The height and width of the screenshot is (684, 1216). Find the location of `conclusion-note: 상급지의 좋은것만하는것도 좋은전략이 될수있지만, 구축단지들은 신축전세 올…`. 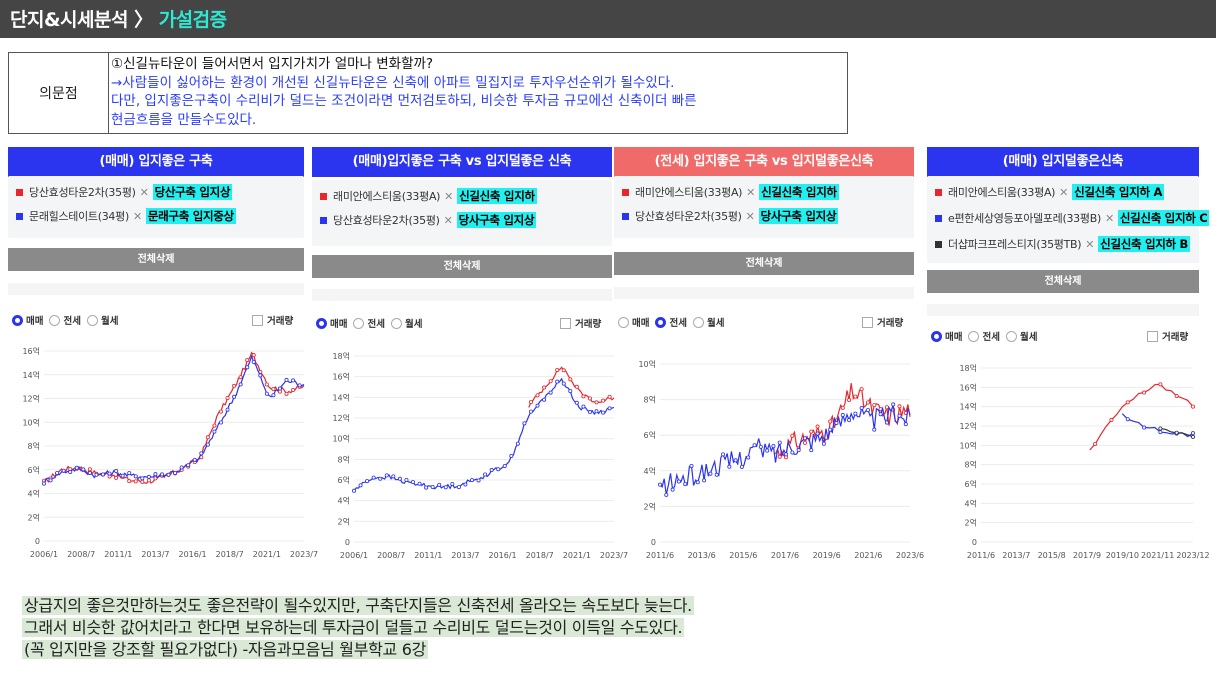

conclusion-note: 상급지의 좋은것만하는것도 좋은전략이 될수있지만, 구축단지들은 신축전세 올… is located at coordinates (358, 628).